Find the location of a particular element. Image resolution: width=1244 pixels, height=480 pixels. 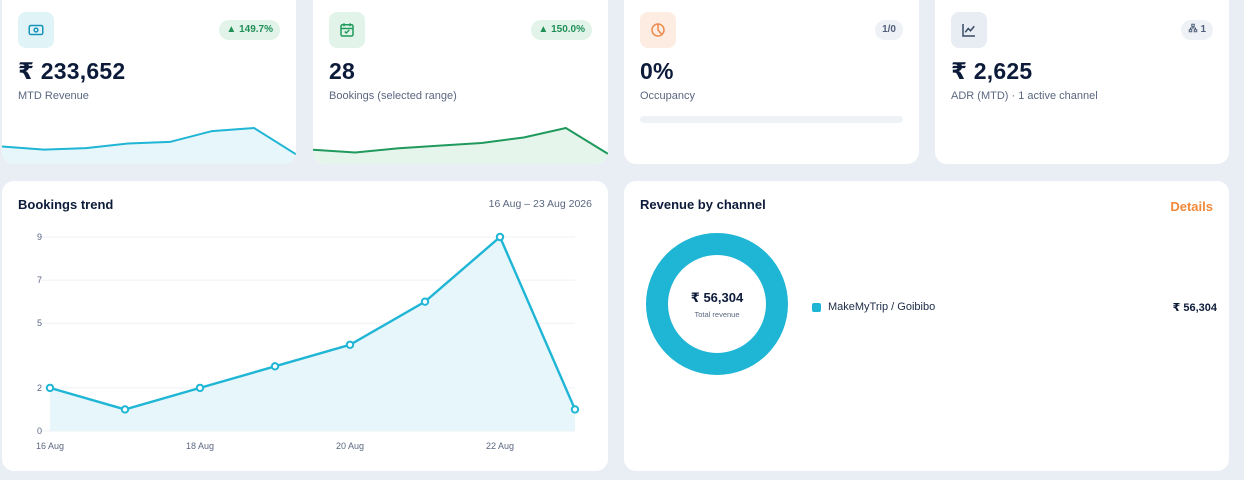

cash-icon is located at coordinates (36, 30).